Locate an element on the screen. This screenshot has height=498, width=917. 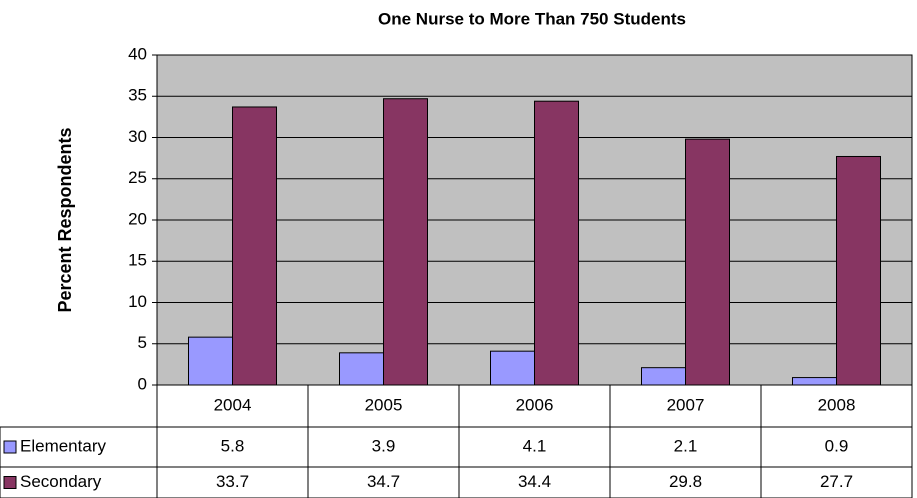
y-axis-label: Percent Respondents is located at coordinates (65, 219).